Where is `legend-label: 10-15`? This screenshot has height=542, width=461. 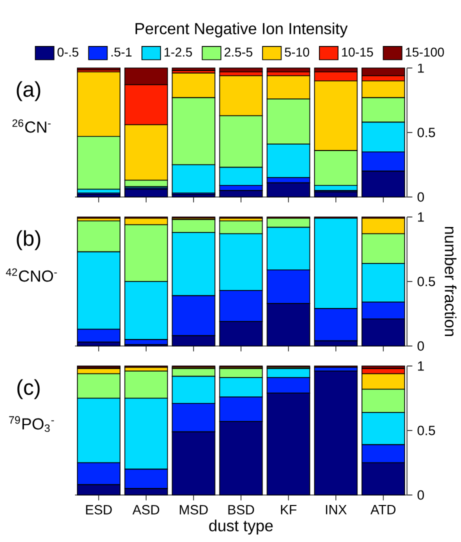
legend-label: 10-15 is located at coordinates (358, 52).